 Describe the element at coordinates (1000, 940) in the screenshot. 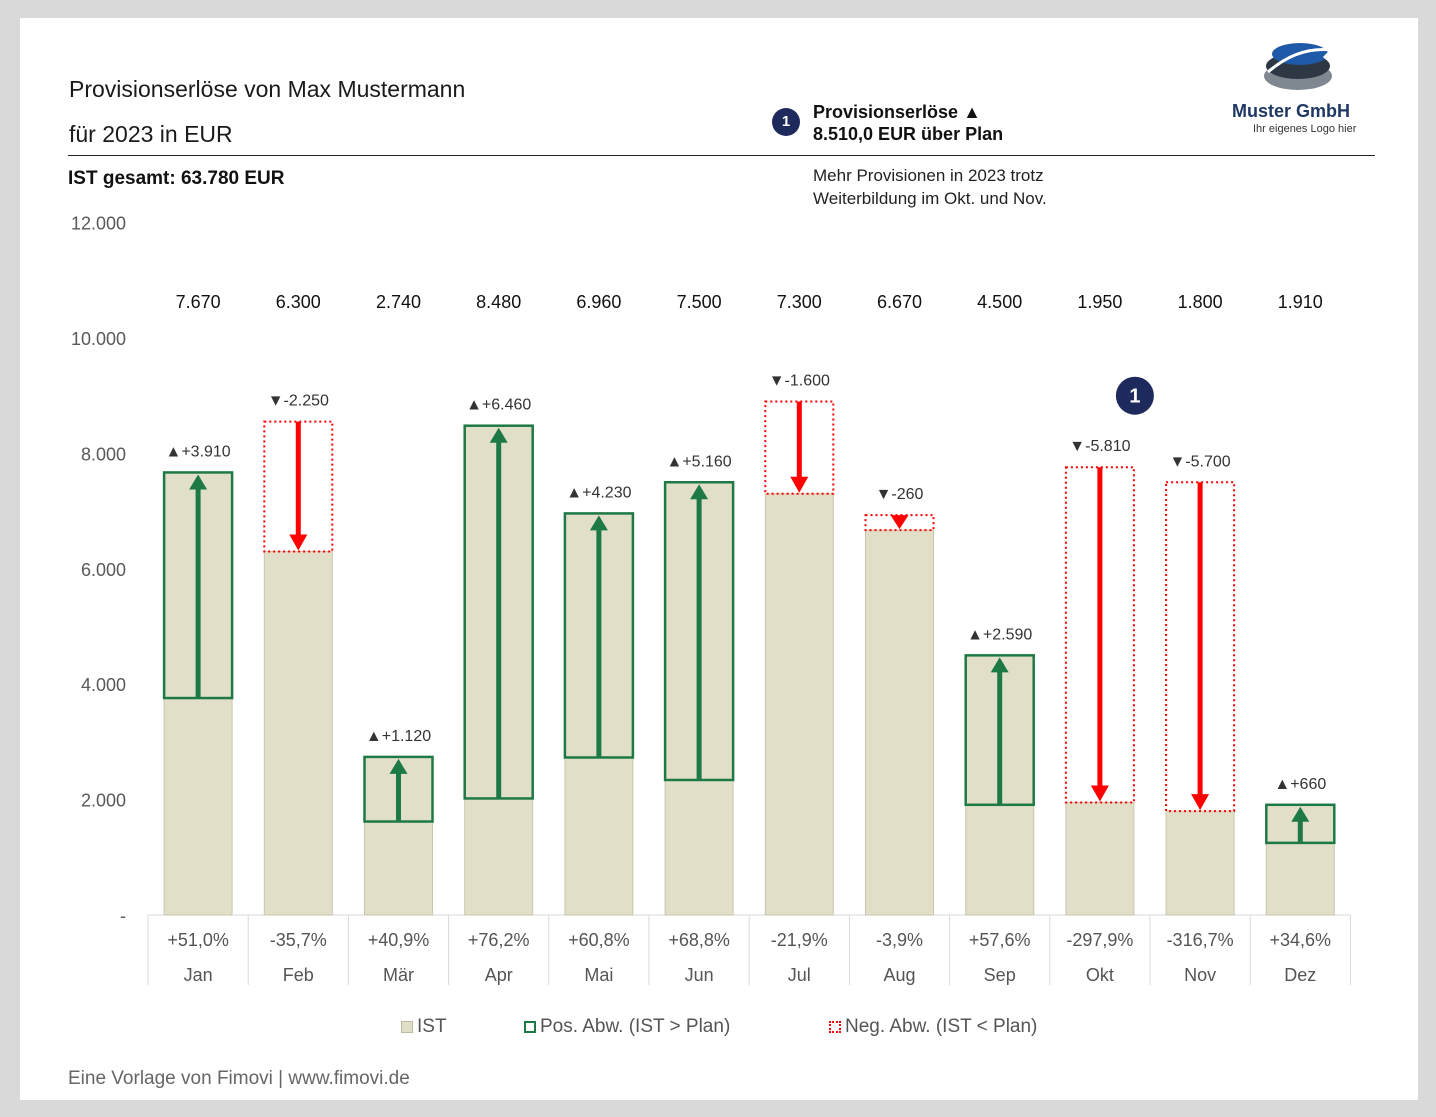

I see `deviation-percent-label: +57,6%` at that location.